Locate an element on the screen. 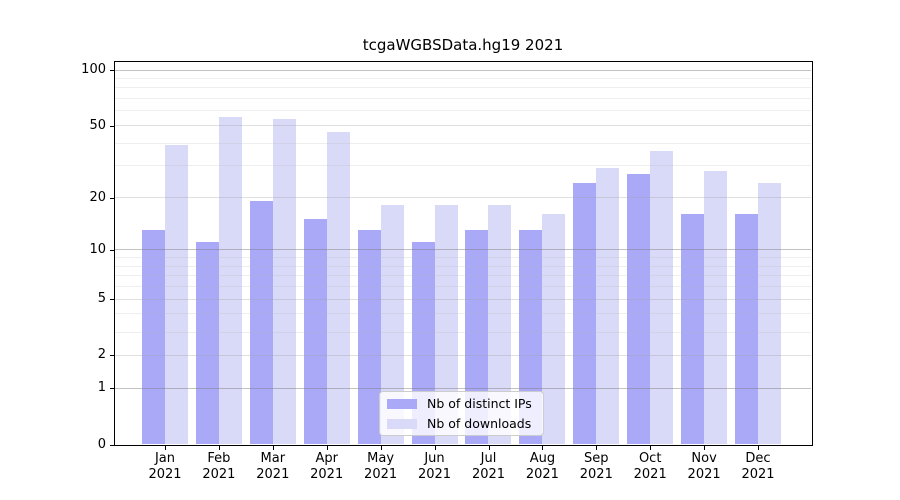 Image resolution: width=900 pixels, height=500 pixels. y-tick-label-2: 2 is located at coordinates (101, 355).